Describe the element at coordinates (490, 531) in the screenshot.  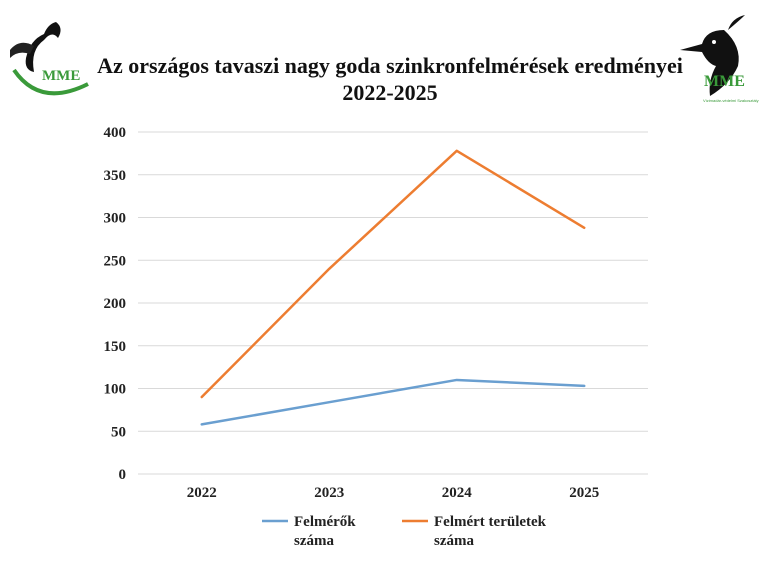
I see `legend-label-2: Felmért területek száma` at that location.